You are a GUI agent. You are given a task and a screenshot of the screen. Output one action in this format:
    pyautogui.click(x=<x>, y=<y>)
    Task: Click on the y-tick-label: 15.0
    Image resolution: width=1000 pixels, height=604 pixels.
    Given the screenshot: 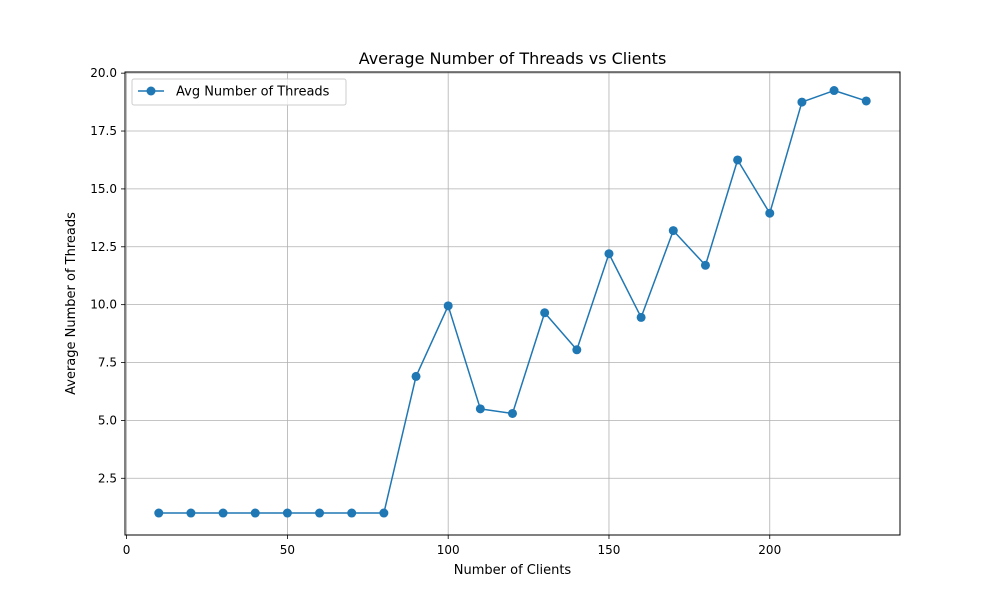 What is the action you would take?
    pyautogui.click(x=103, y=189)
    